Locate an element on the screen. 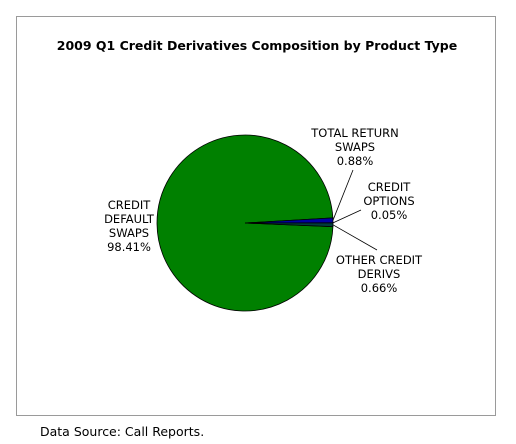  slice-value-credit-default-swaps: 98.41% is located at coordinates (129, 247).